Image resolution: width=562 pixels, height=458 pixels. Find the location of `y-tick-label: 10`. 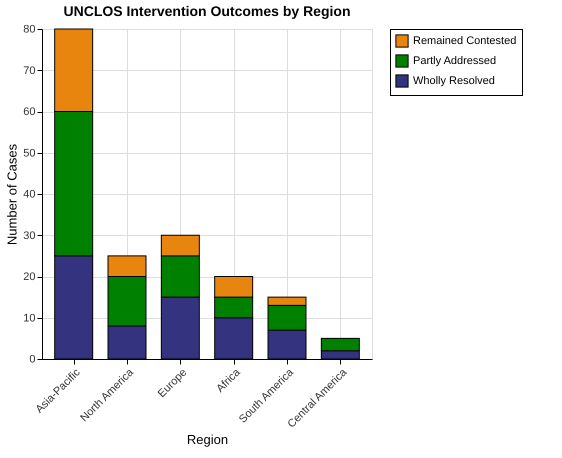

y-tick-label: 10 is located at coordinates (29, 318).